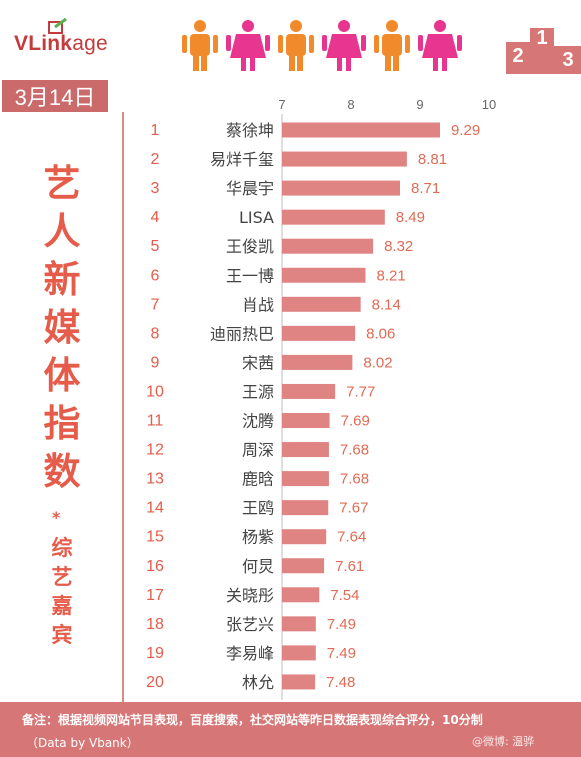  I want to click on category-label: 李易峰, so click(250, 653).